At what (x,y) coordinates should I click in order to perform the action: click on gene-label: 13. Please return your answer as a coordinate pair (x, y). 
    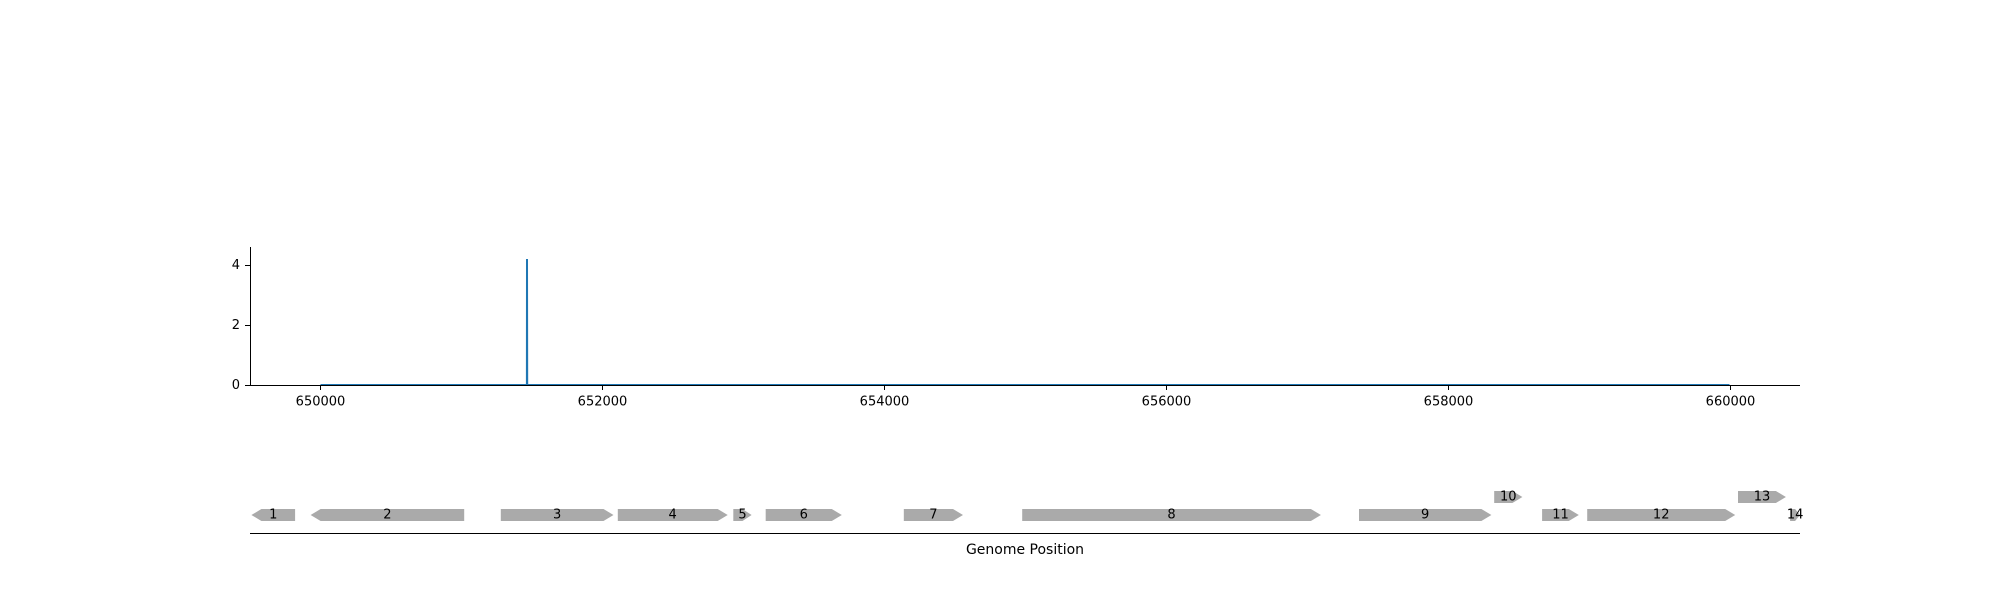
    Looking at the image, I should click on (1762, 497).